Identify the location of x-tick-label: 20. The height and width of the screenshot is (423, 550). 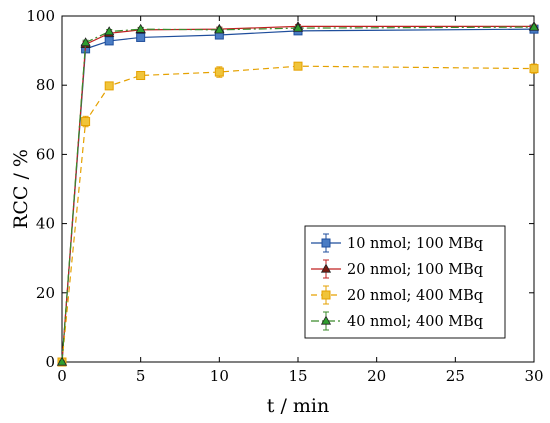
(376, 376).